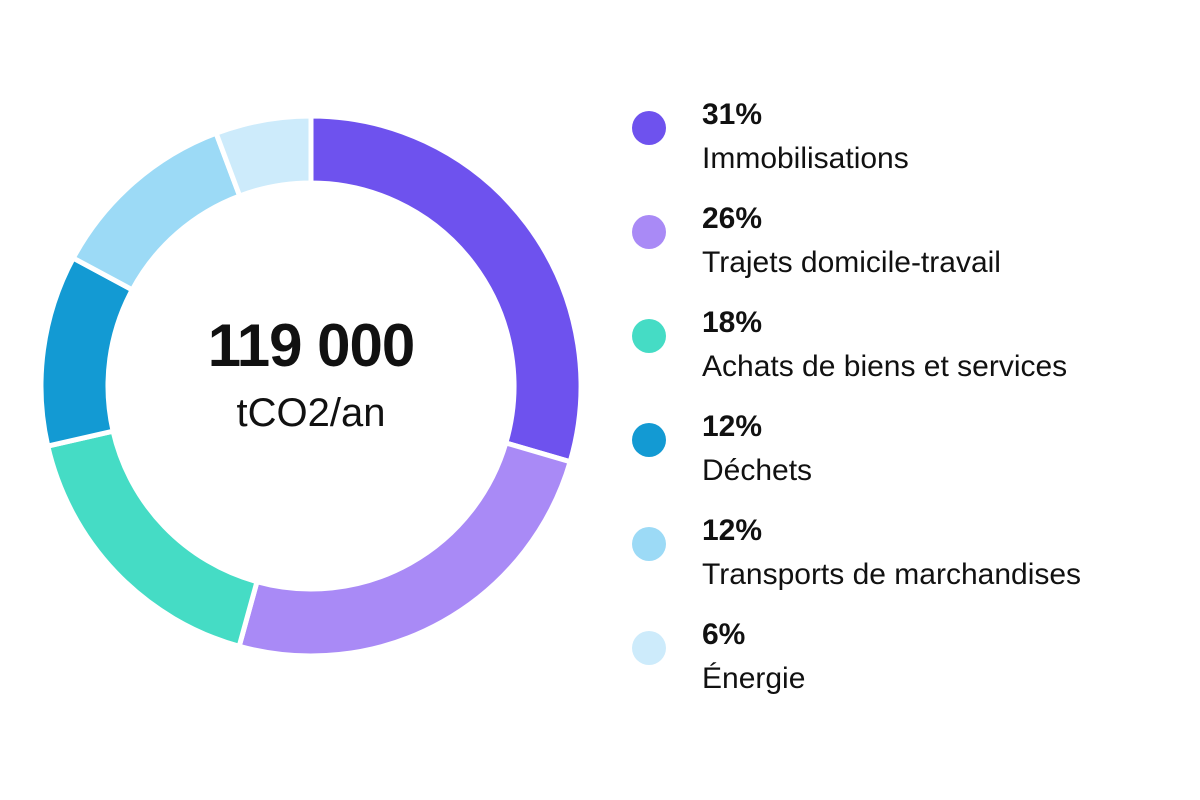 The height and width of the screenshot is (800, 1200). I want to click on legend-item: 12% Transports de marchandises, so click(910, 564).